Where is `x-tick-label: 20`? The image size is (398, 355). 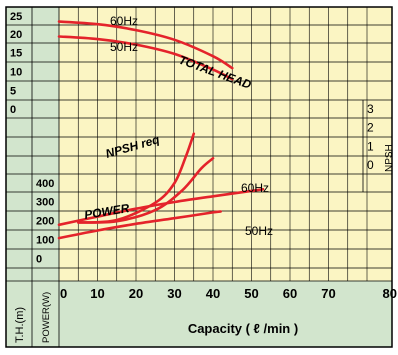 x-tick-label: 20 is located at coordinates (136, 293).